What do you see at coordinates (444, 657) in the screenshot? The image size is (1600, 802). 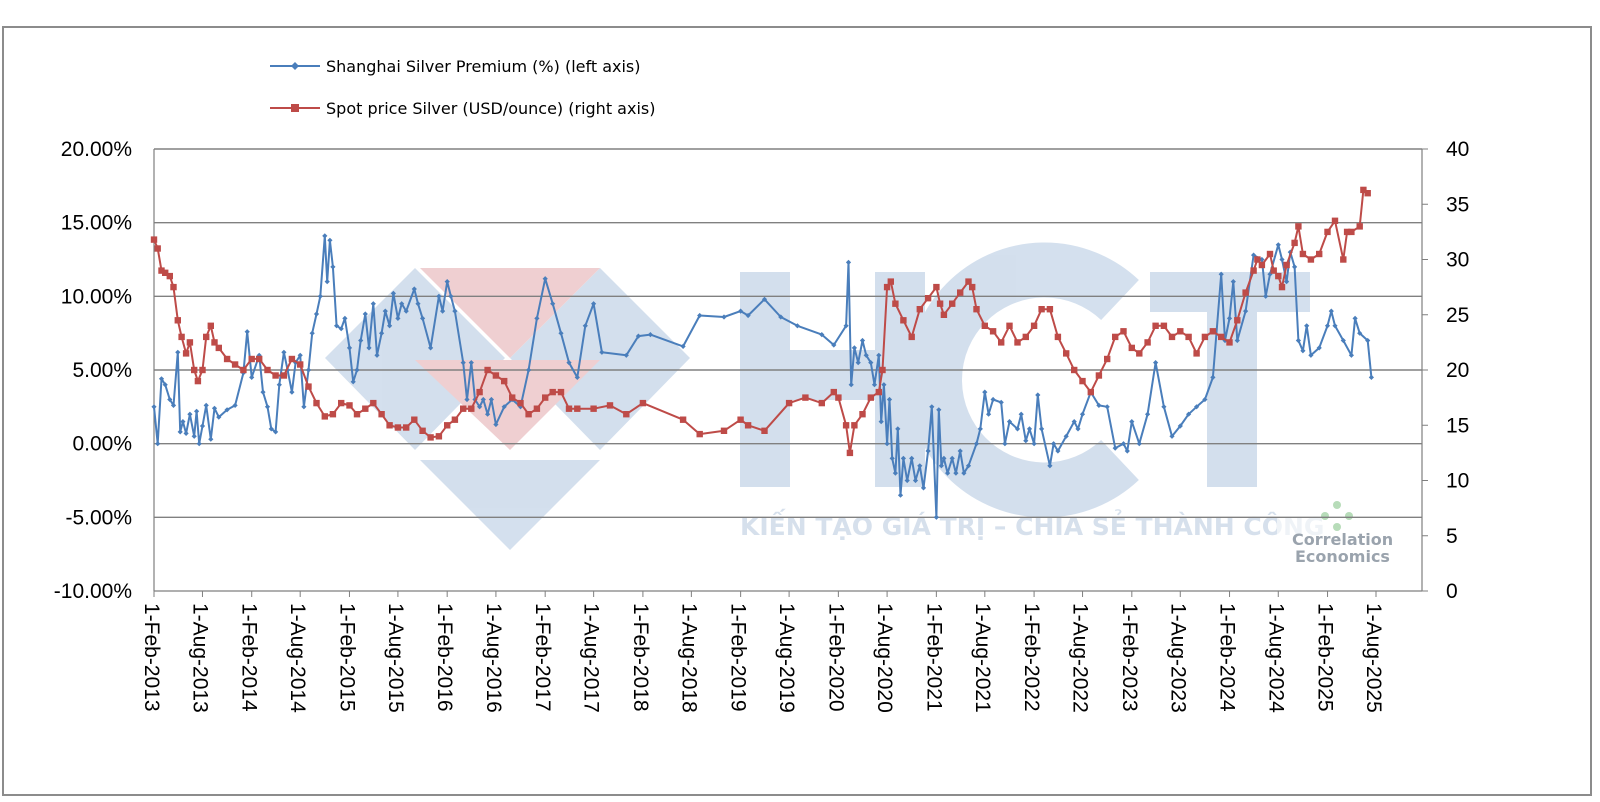 I see `x-tick-label: 1-Feb-2016` at bounding box center [444, 657].